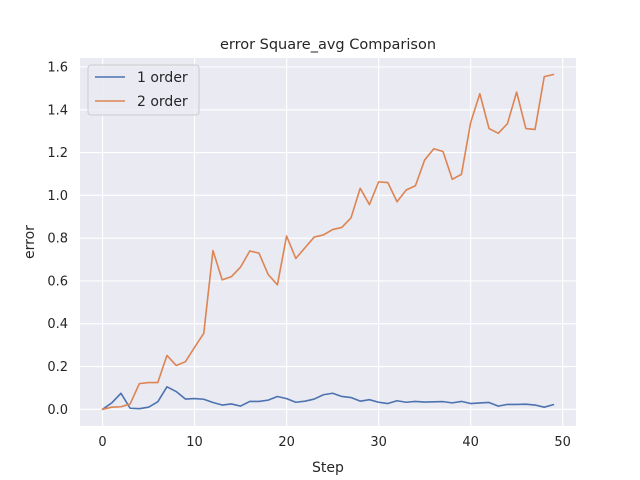  I want to click on y-axis-ticks: 0.0 0.2 0.4 0.6 0.8 1.0 1.2 1.4 1.6, so click(57, 238).